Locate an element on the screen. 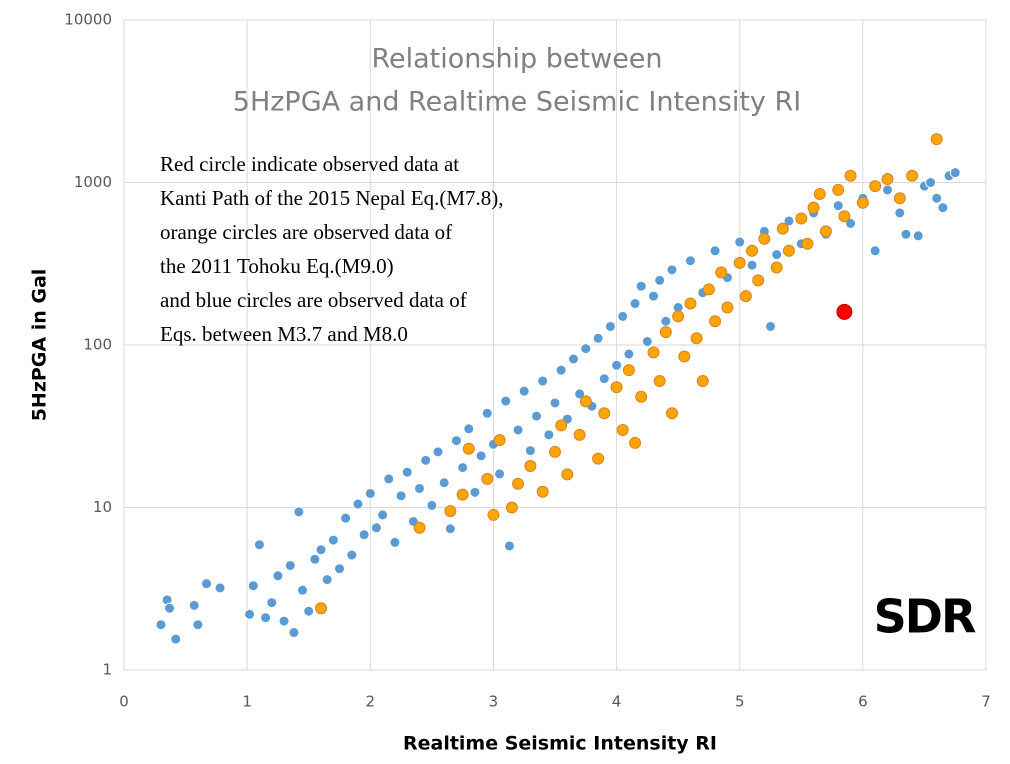 The image size is (1010, 764). chart-title: 5HzPGA and Realtime Seismic Intensity RI is located at coordinates (517, 102).